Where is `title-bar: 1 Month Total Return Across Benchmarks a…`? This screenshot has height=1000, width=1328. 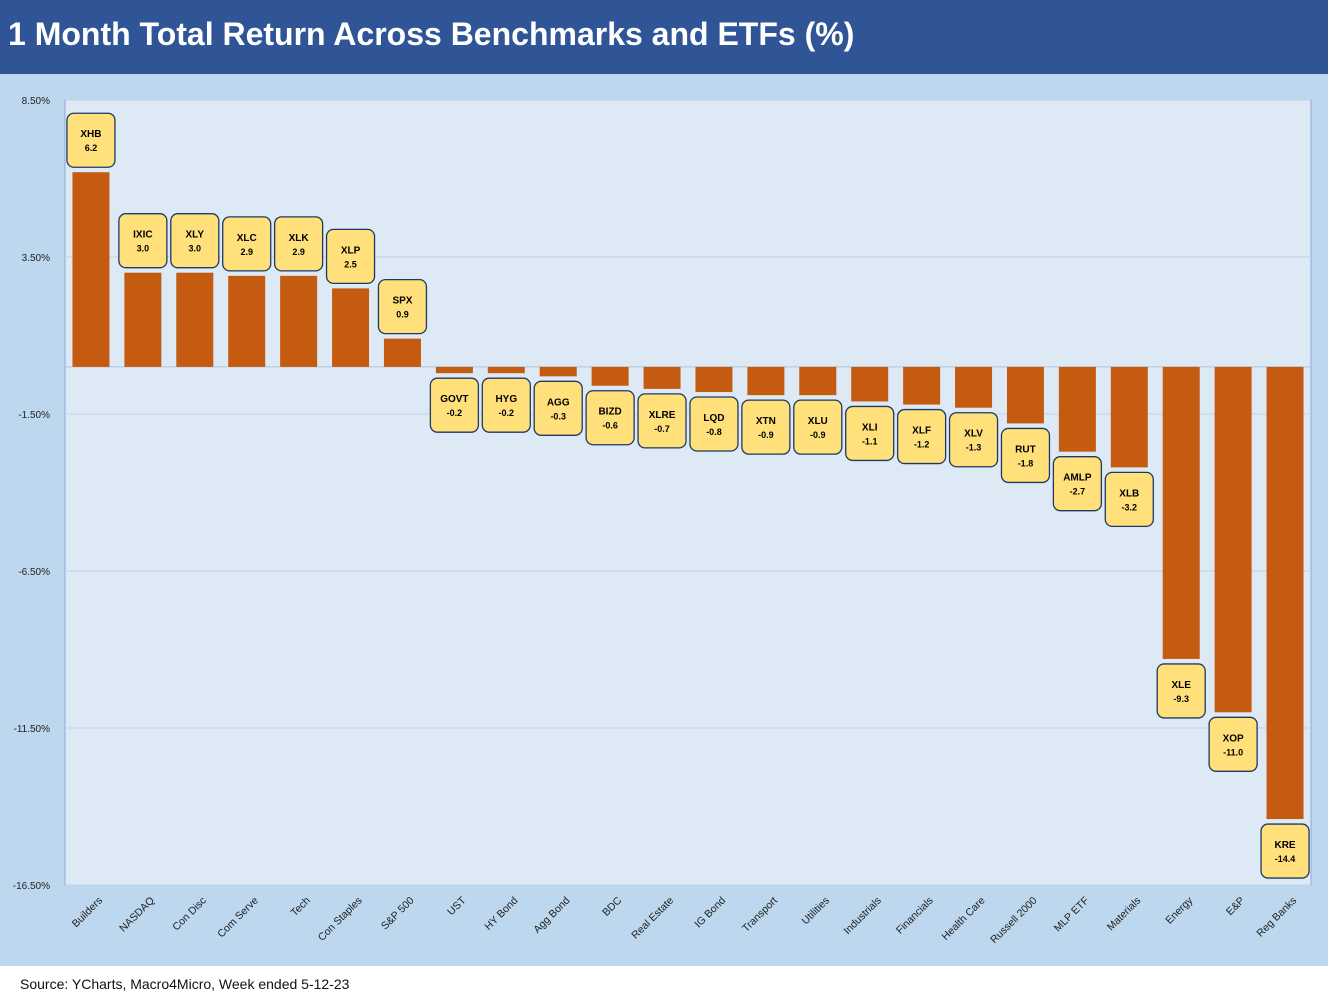 title-bar: 1 Month Total Return Across Benchmarks a… is located at coordinates (664, 37).